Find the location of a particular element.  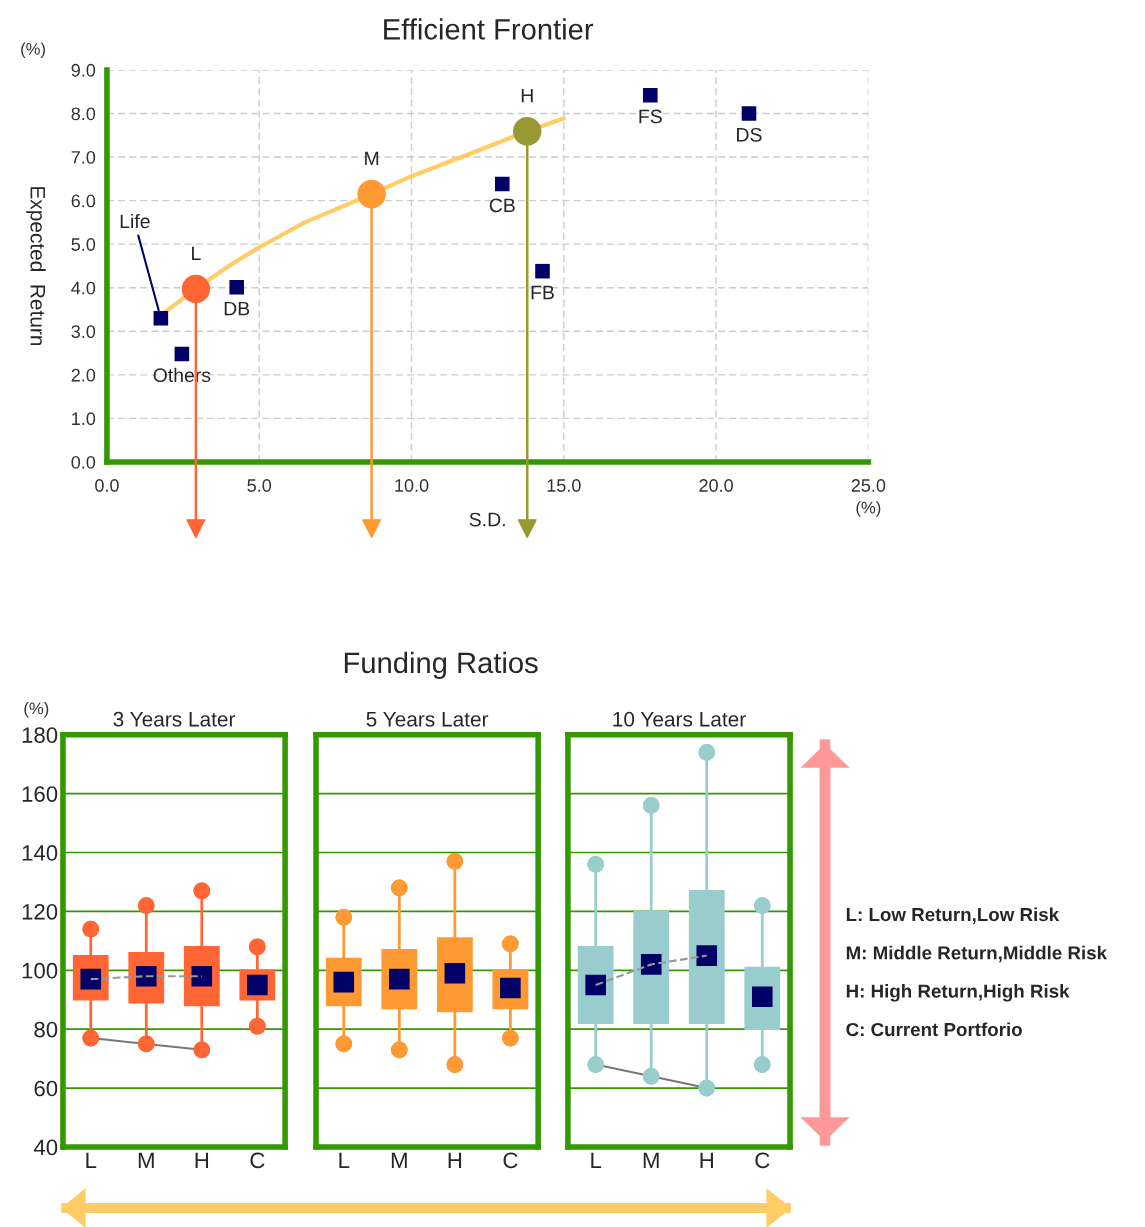

y-tick-label: 5.0 is located at coordinates (83, 244).